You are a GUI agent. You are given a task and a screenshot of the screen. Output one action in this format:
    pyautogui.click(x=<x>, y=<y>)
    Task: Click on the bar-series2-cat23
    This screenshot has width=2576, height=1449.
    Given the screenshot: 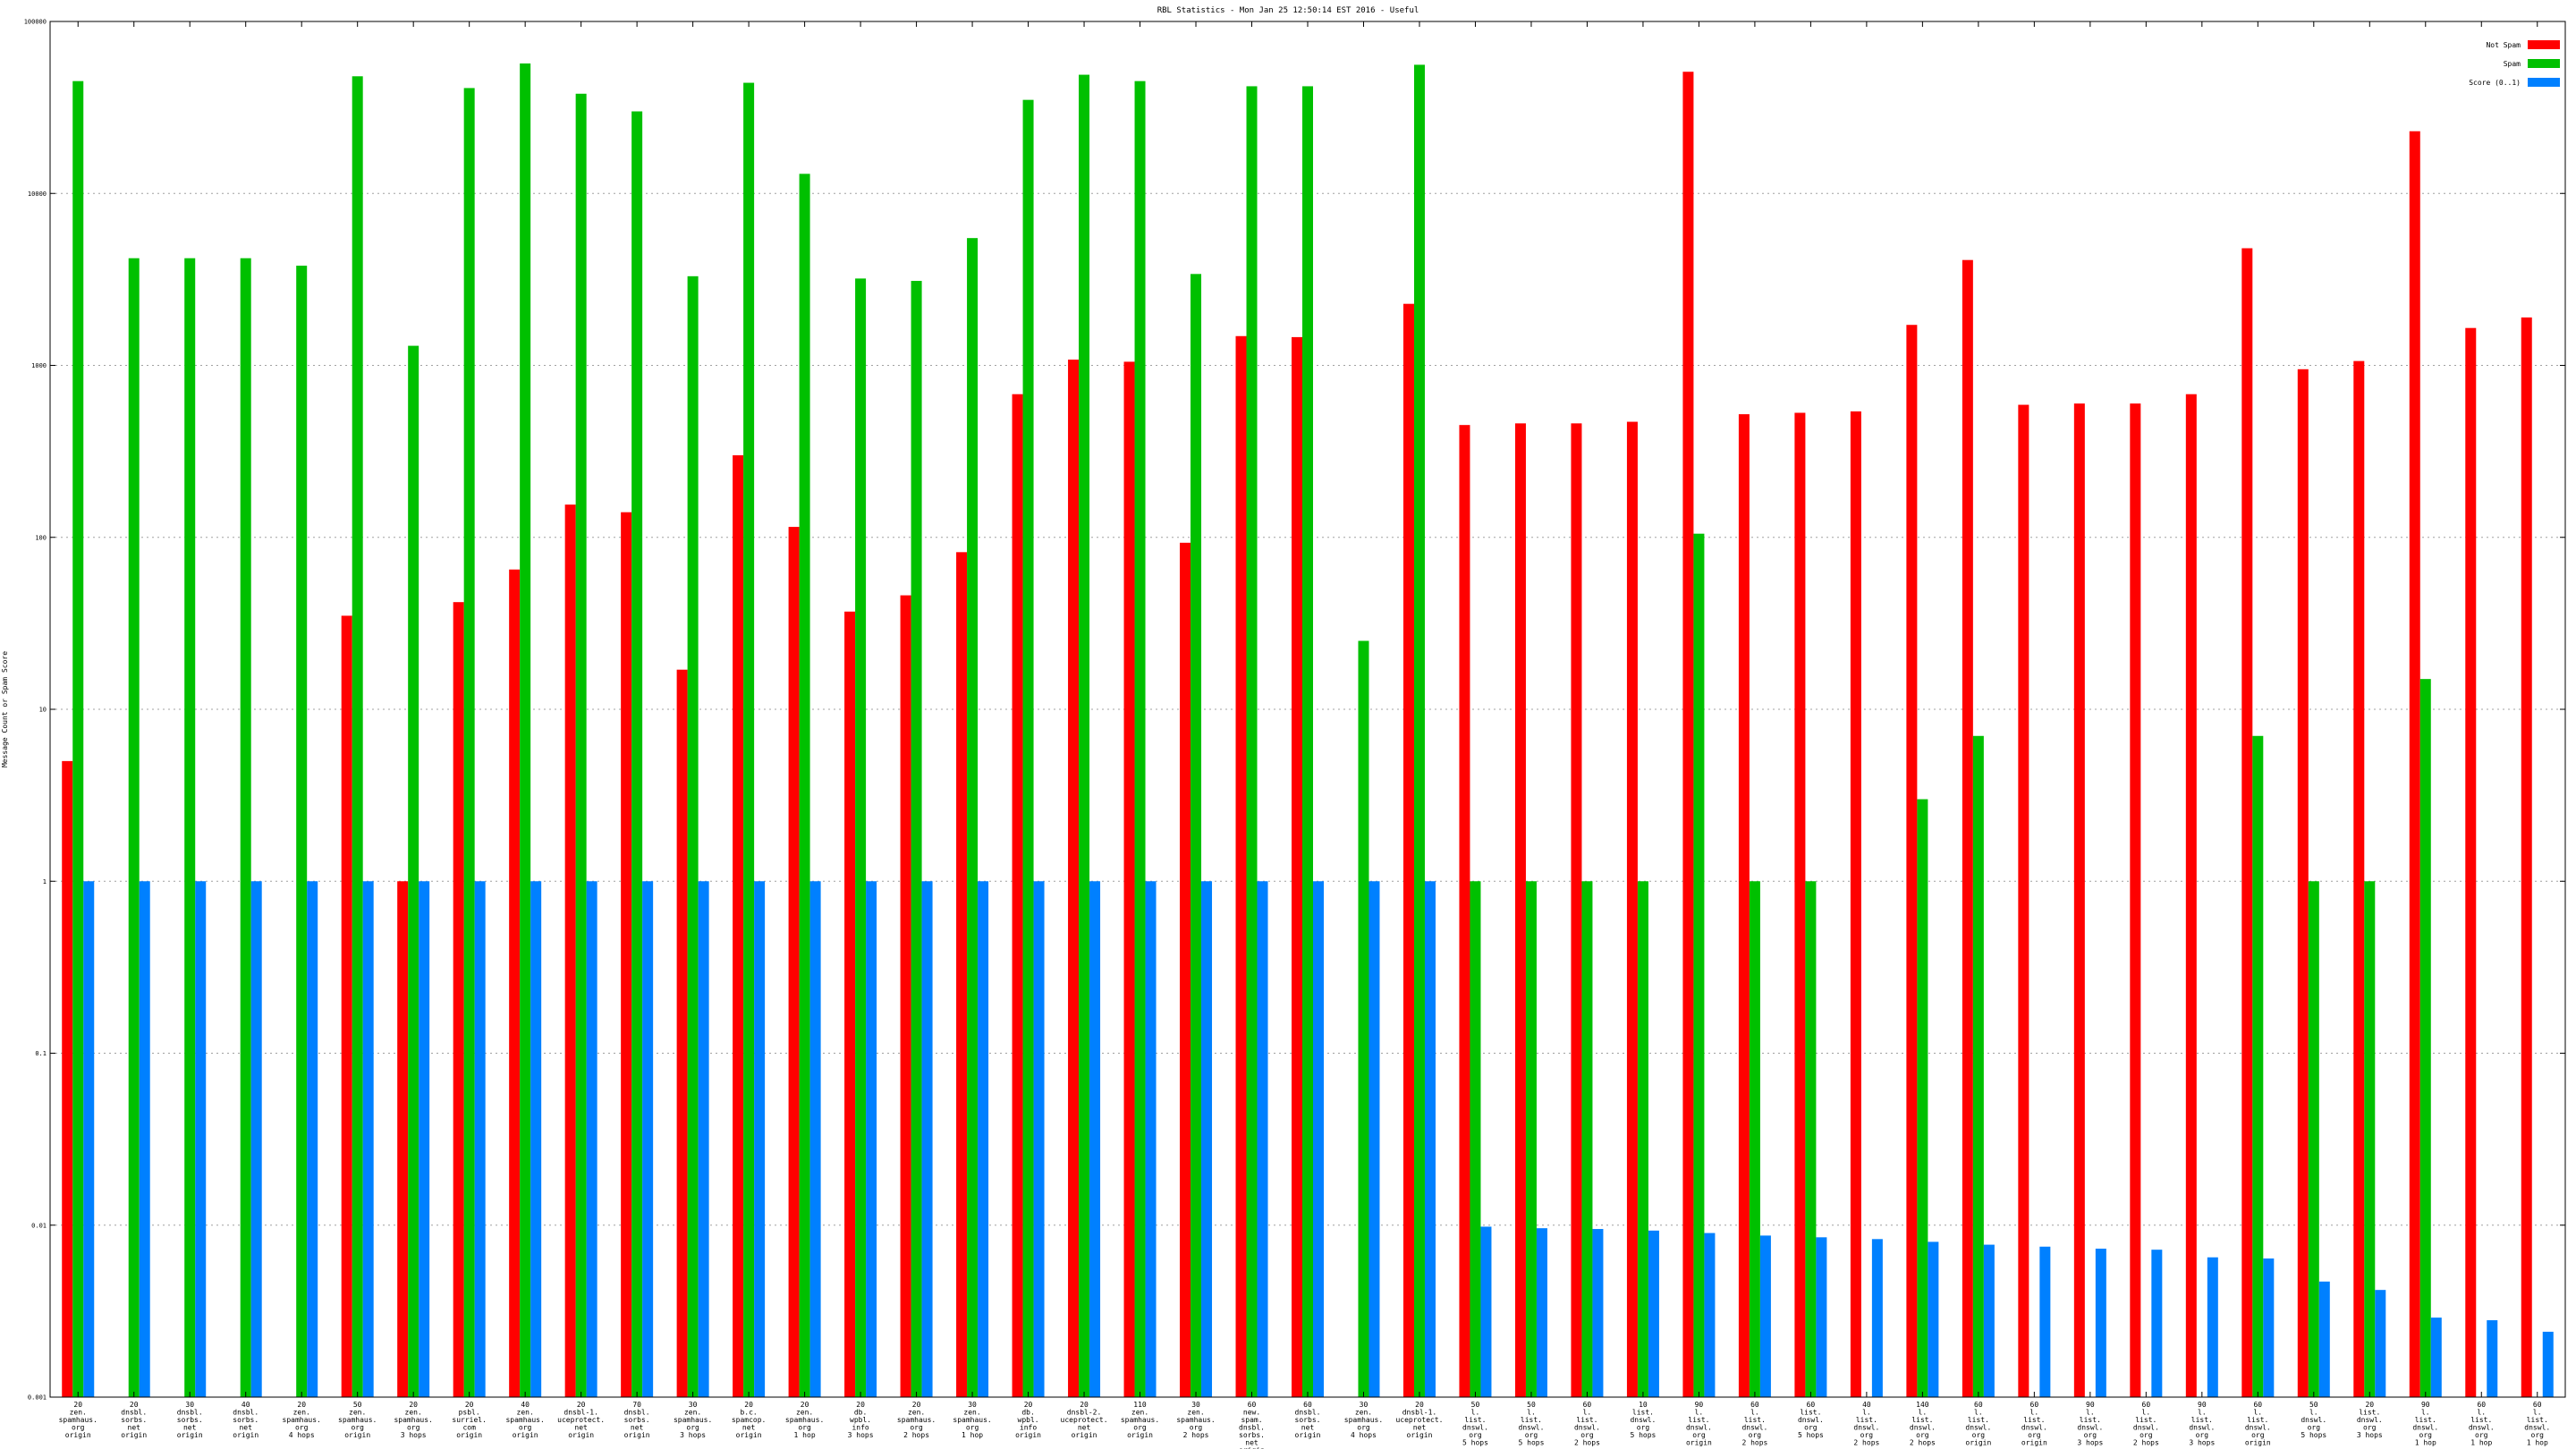 What is the action you would take?
    pyautogui.click(x=1374, y=1139)
    